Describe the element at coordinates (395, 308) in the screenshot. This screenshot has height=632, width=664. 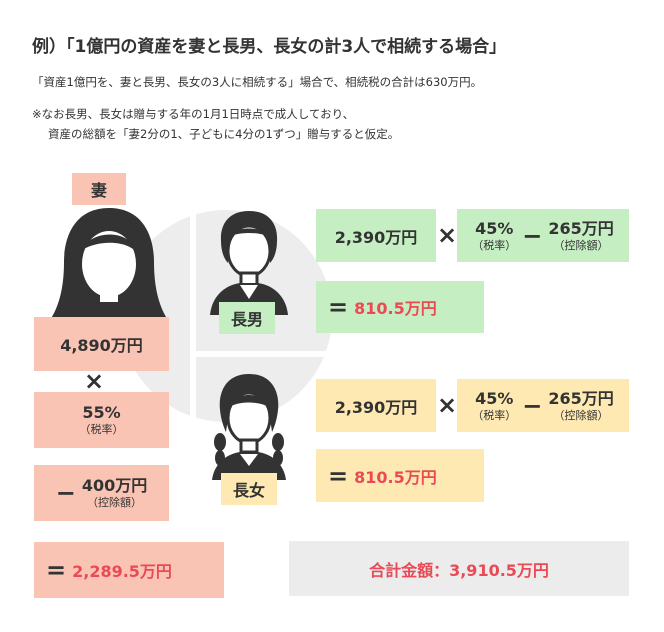
I see `son-result: 810.5万円` at that location.